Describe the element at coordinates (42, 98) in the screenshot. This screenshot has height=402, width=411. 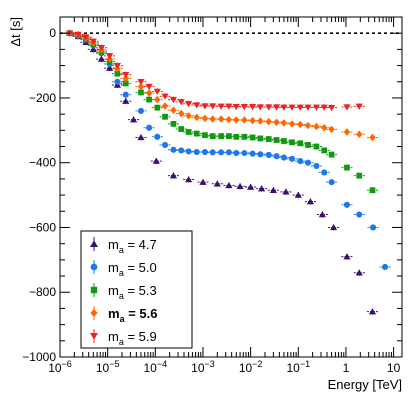
I see `y-tick-label: −200` at that location.